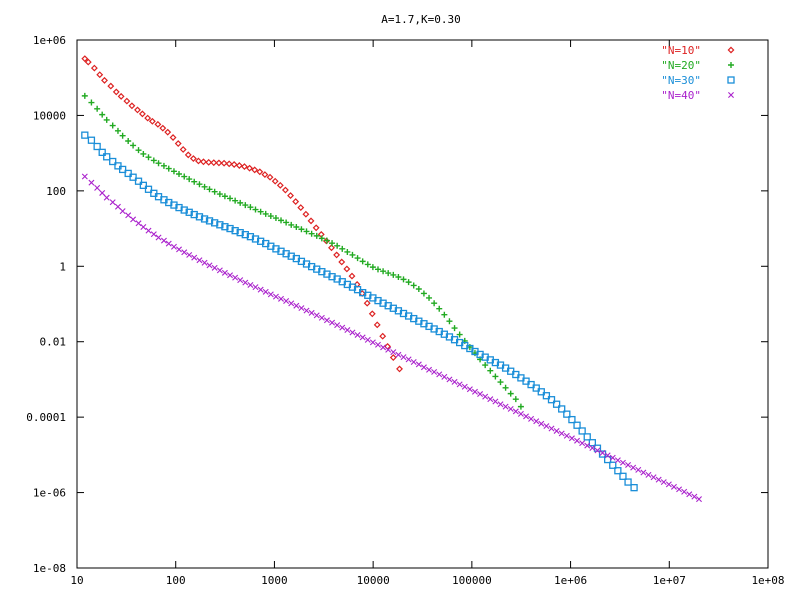 This screenshot has height=595, width=794. I want to click on legend-marker, so click(731, 50).